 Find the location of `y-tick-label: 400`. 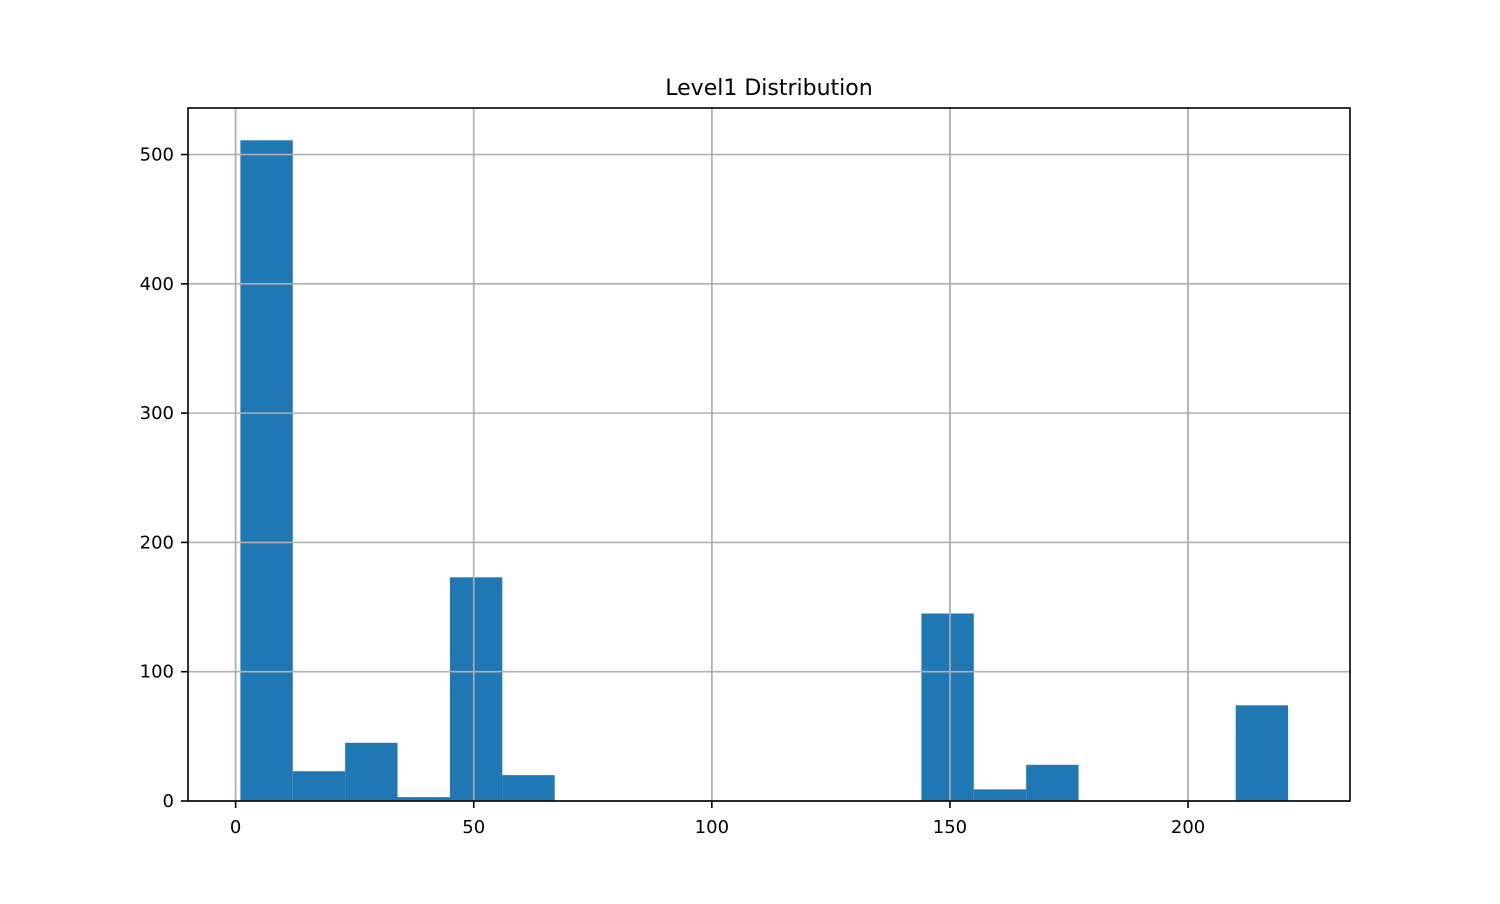

y-tick-label: 400 is located at coordinates (157, 284).